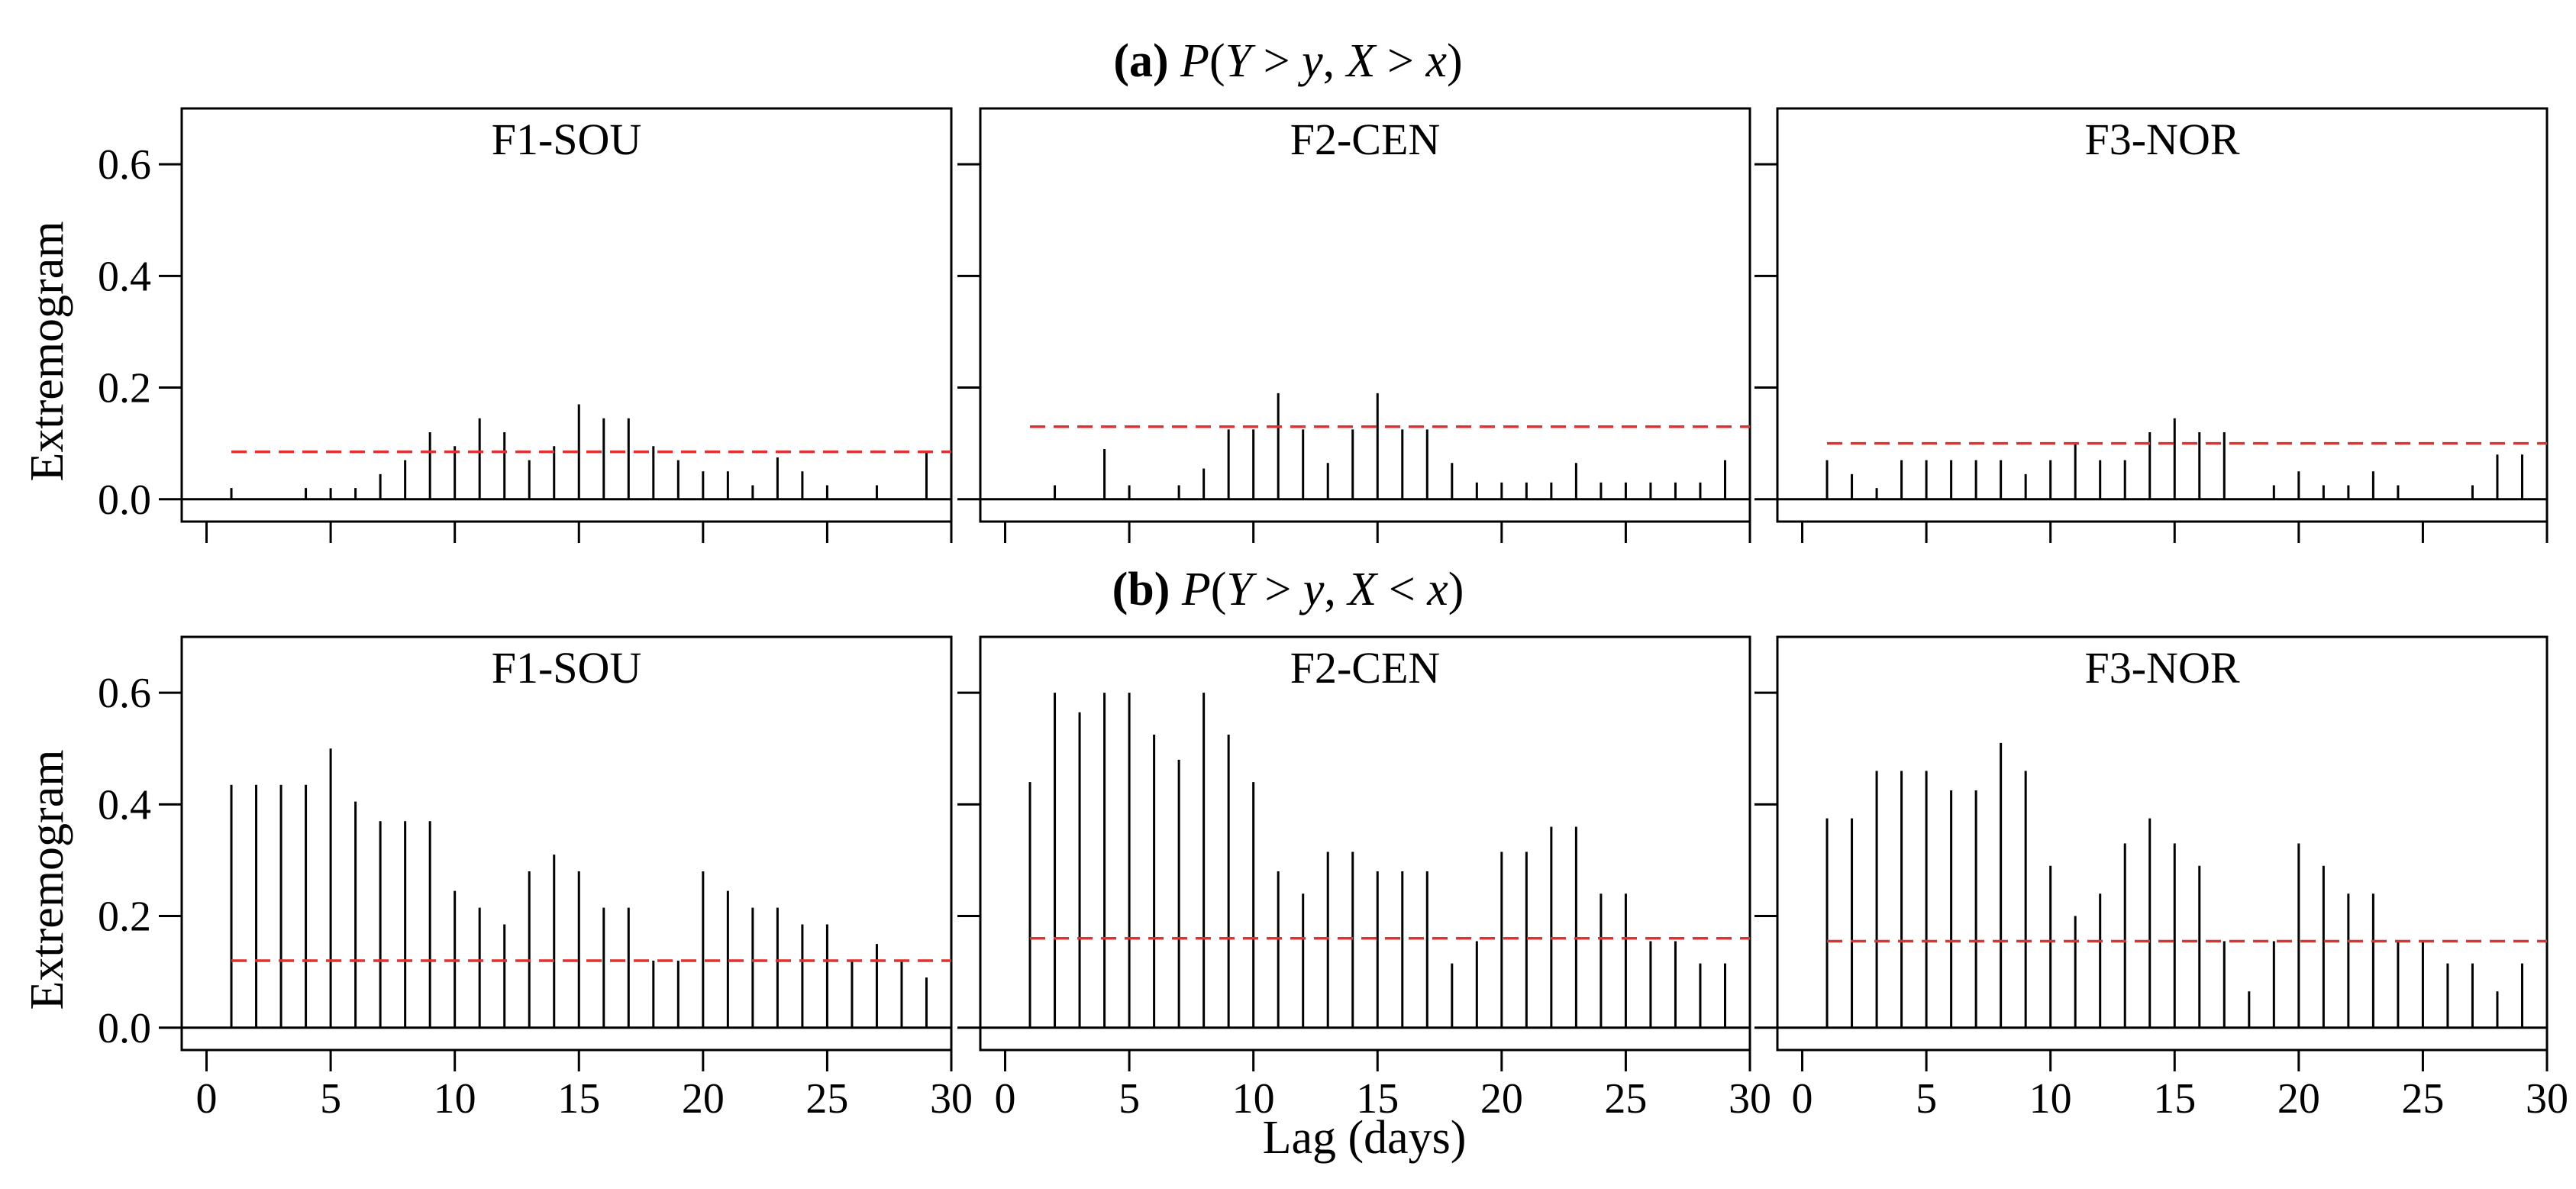  I want to click on row-b-panel-1: F1-SOU 0.0 0.2 0.4 0.6 0 5 10 15 20 25 30, so click(535, 879).